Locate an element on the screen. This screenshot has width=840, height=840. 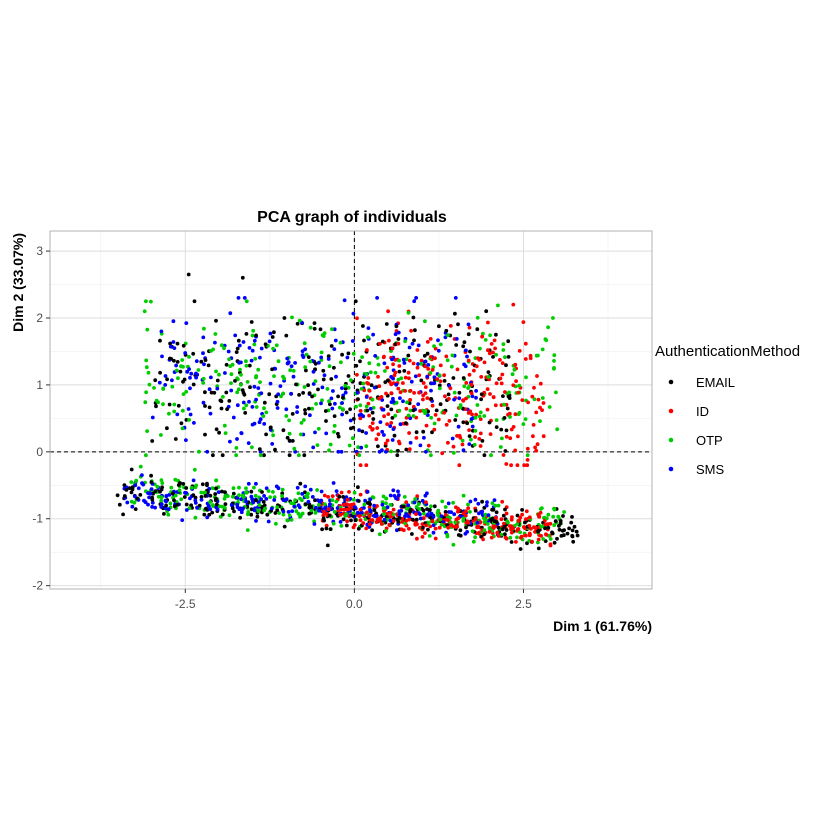
y-tick-label: -2 is located at coordinates (37, 586).